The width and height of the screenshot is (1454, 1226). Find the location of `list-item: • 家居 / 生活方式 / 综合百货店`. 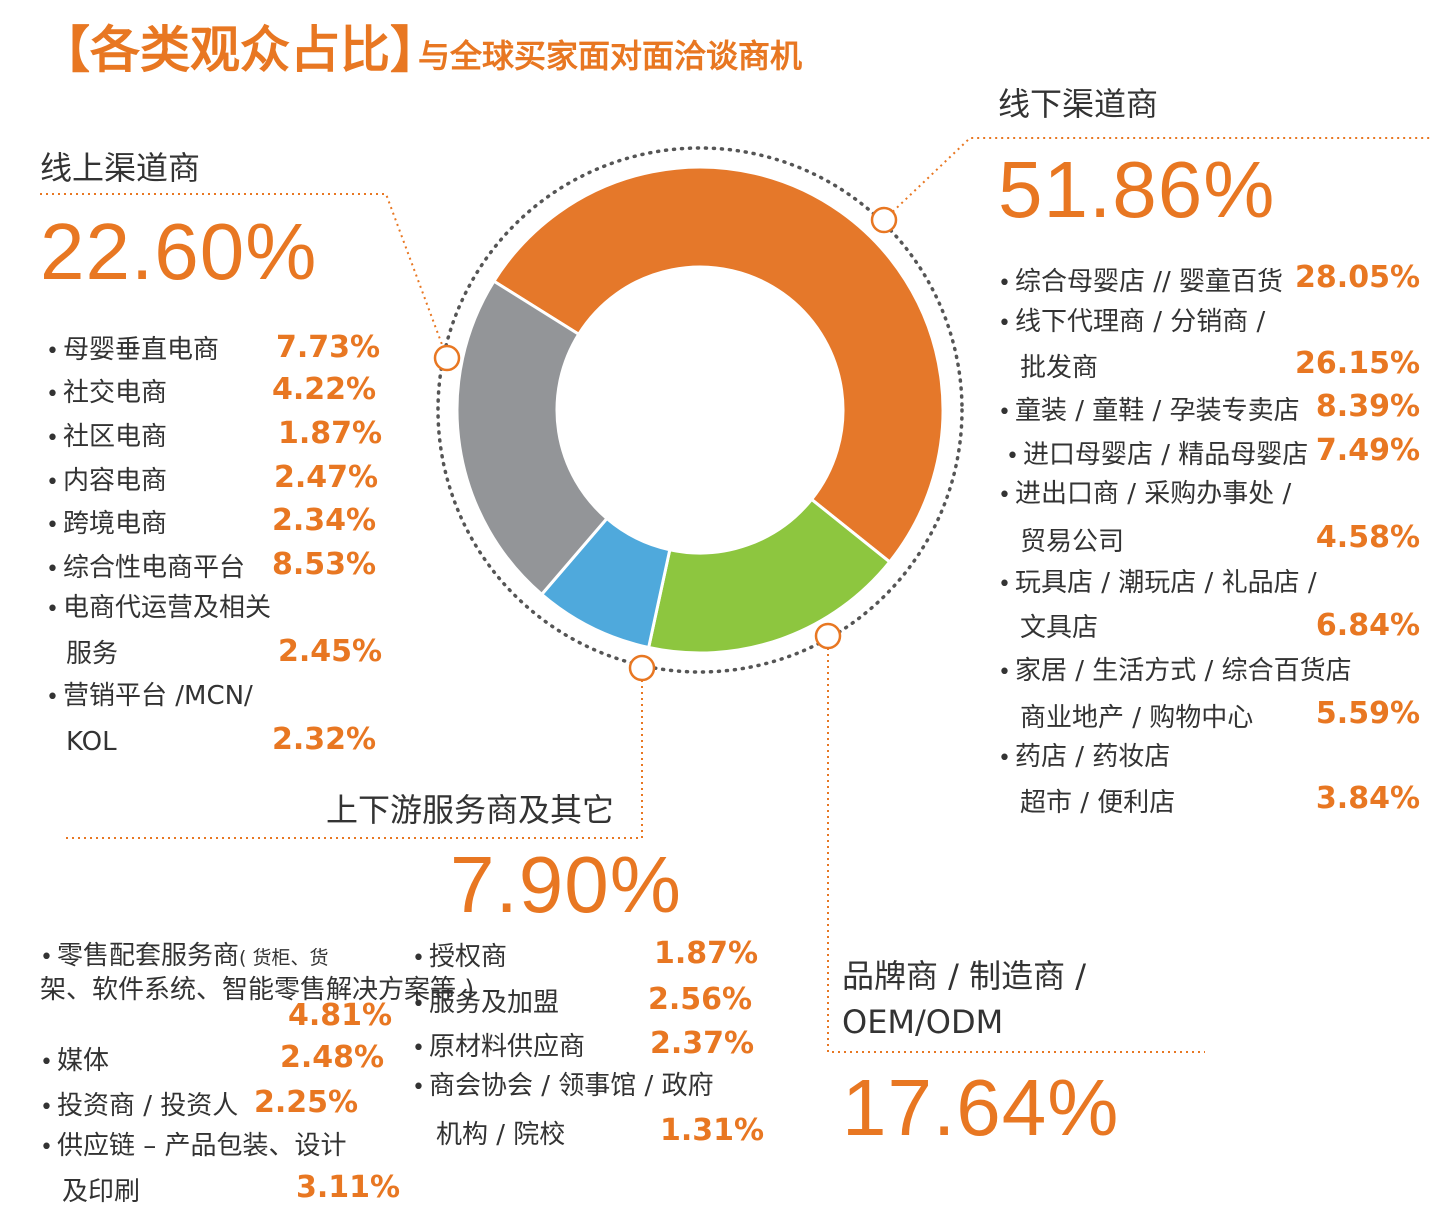

list-item: • 家居 / 生活方式 / 综合百货店 is located at coordinates (1175, 671).